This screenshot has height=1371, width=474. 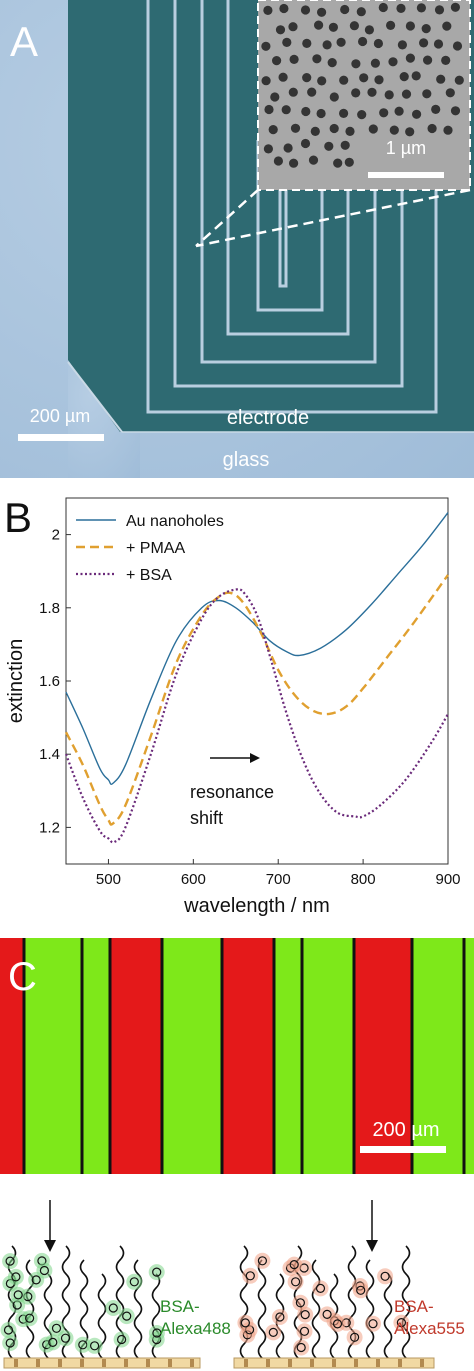 What do you see at coordinates (403, 1149) in the screenshot?
I see `scale-bar-c` at bounding box center [403, 1149].